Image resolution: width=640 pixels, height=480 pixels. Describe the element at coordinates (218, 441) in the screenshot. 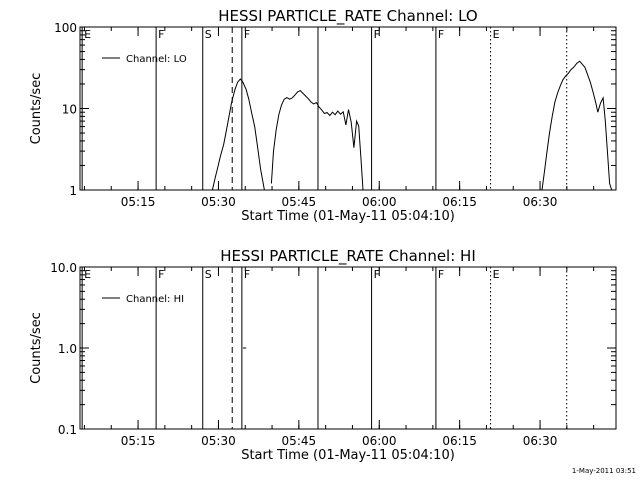

I see `x-tick-label-hi: 05:30` at that location.